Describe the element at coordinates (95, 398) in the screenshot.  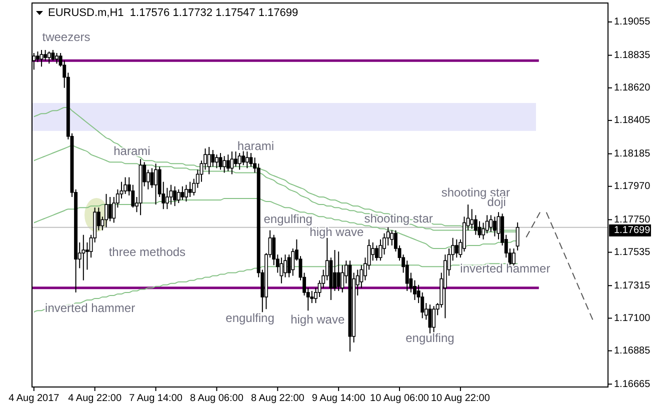
I see `x-tick-label: 4 Aug 22:00` at that location.